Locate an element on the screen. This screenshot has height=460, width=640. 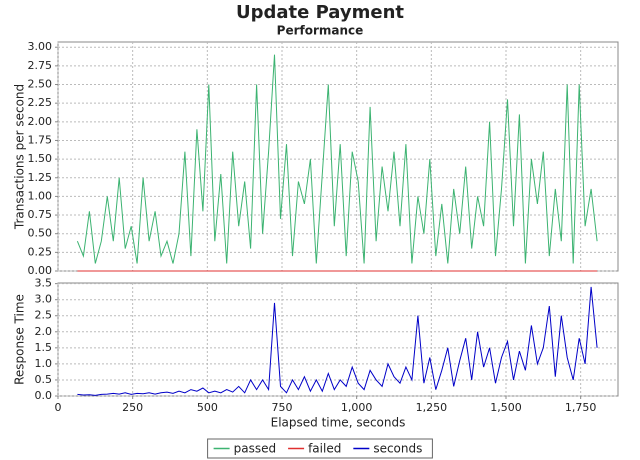
y-tick-label: 1.75 is located at coordinates (40, 139).